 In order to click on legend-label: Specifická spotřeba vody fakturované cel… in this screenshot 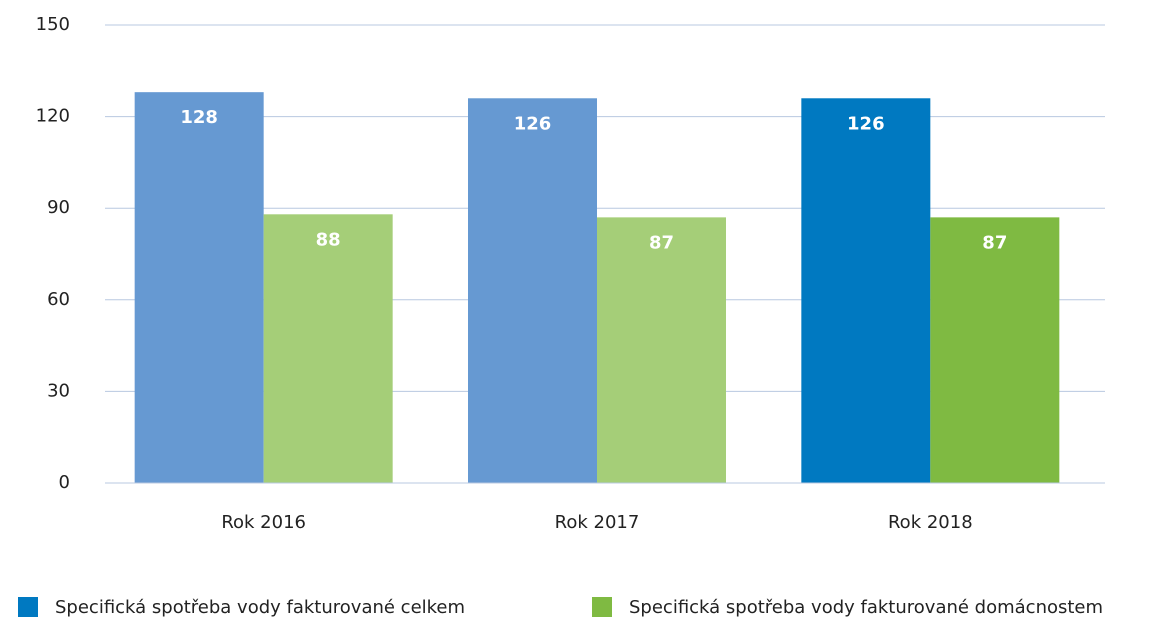, I will do `click(260, 607)`.